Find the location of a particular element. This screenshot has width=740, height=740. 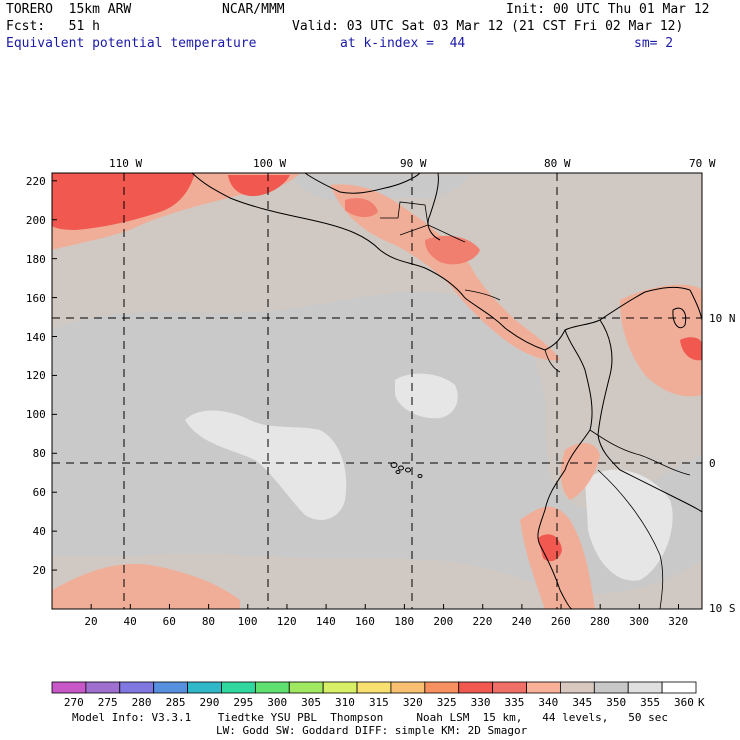

x-tick-label: 320 is located at coordinates (678, 621).